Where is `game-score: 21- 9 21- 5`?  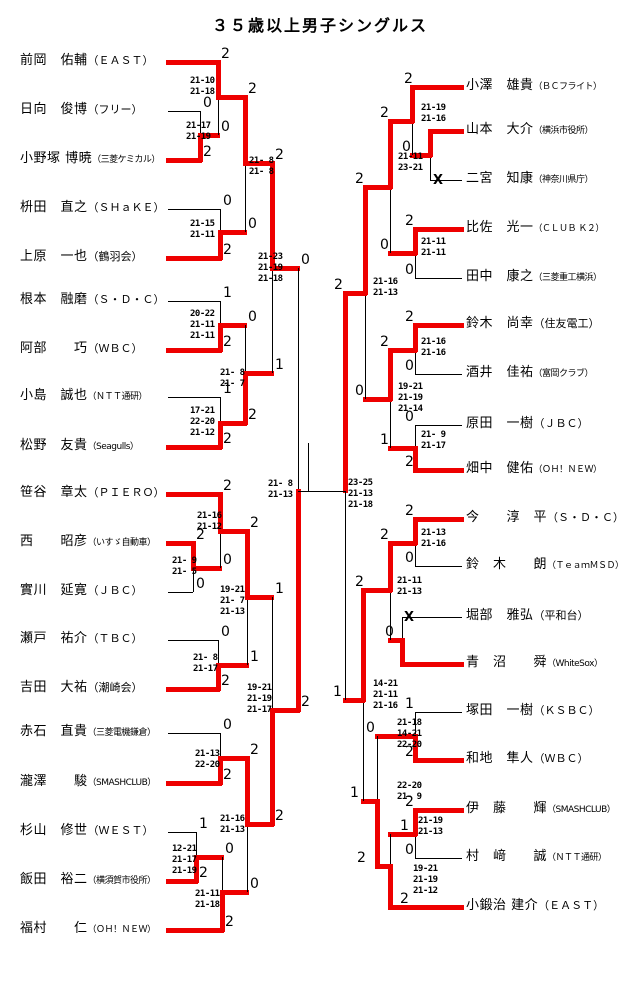 game-score: 21- 9 21- 5 is located at coordinates (184, 567).